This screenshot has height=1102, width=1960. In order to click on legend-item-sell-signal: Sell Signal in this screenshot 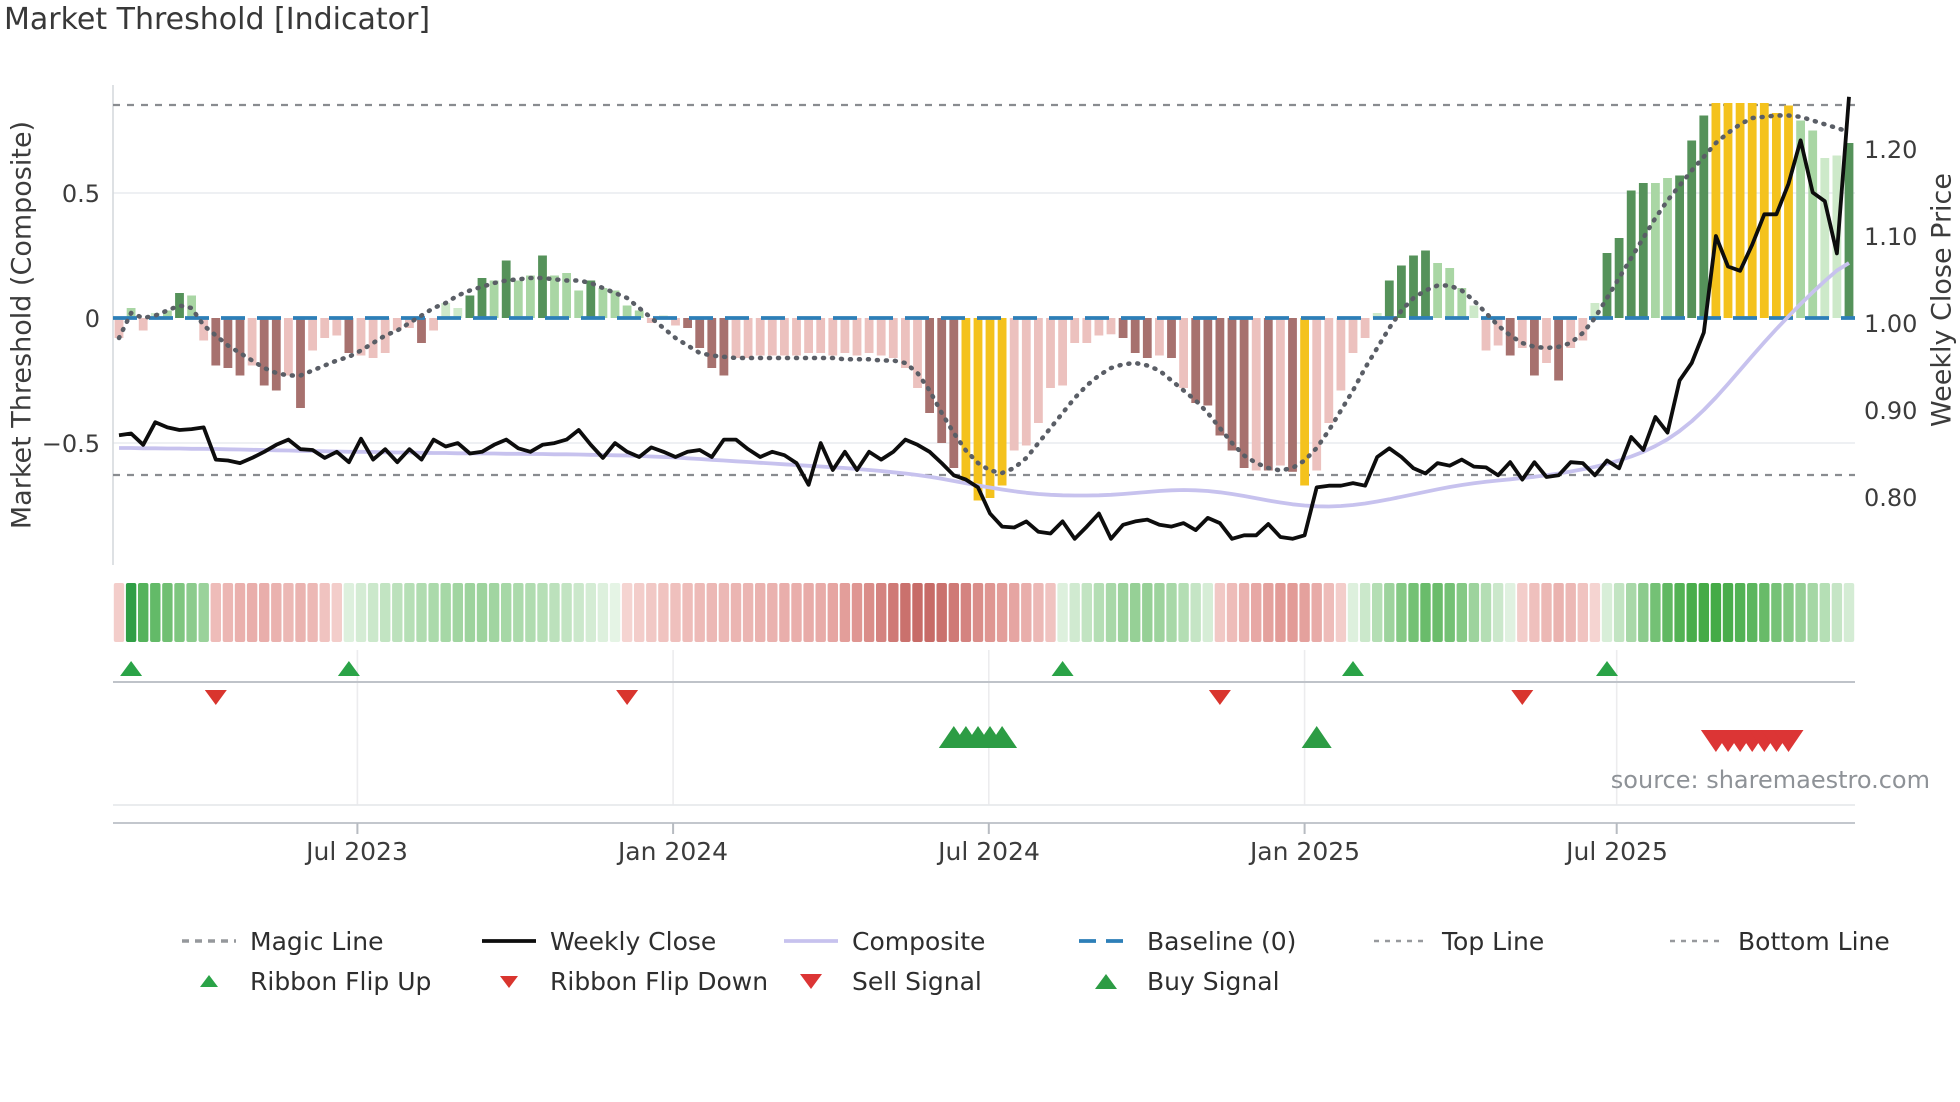, I will do `click(882, 981)`.